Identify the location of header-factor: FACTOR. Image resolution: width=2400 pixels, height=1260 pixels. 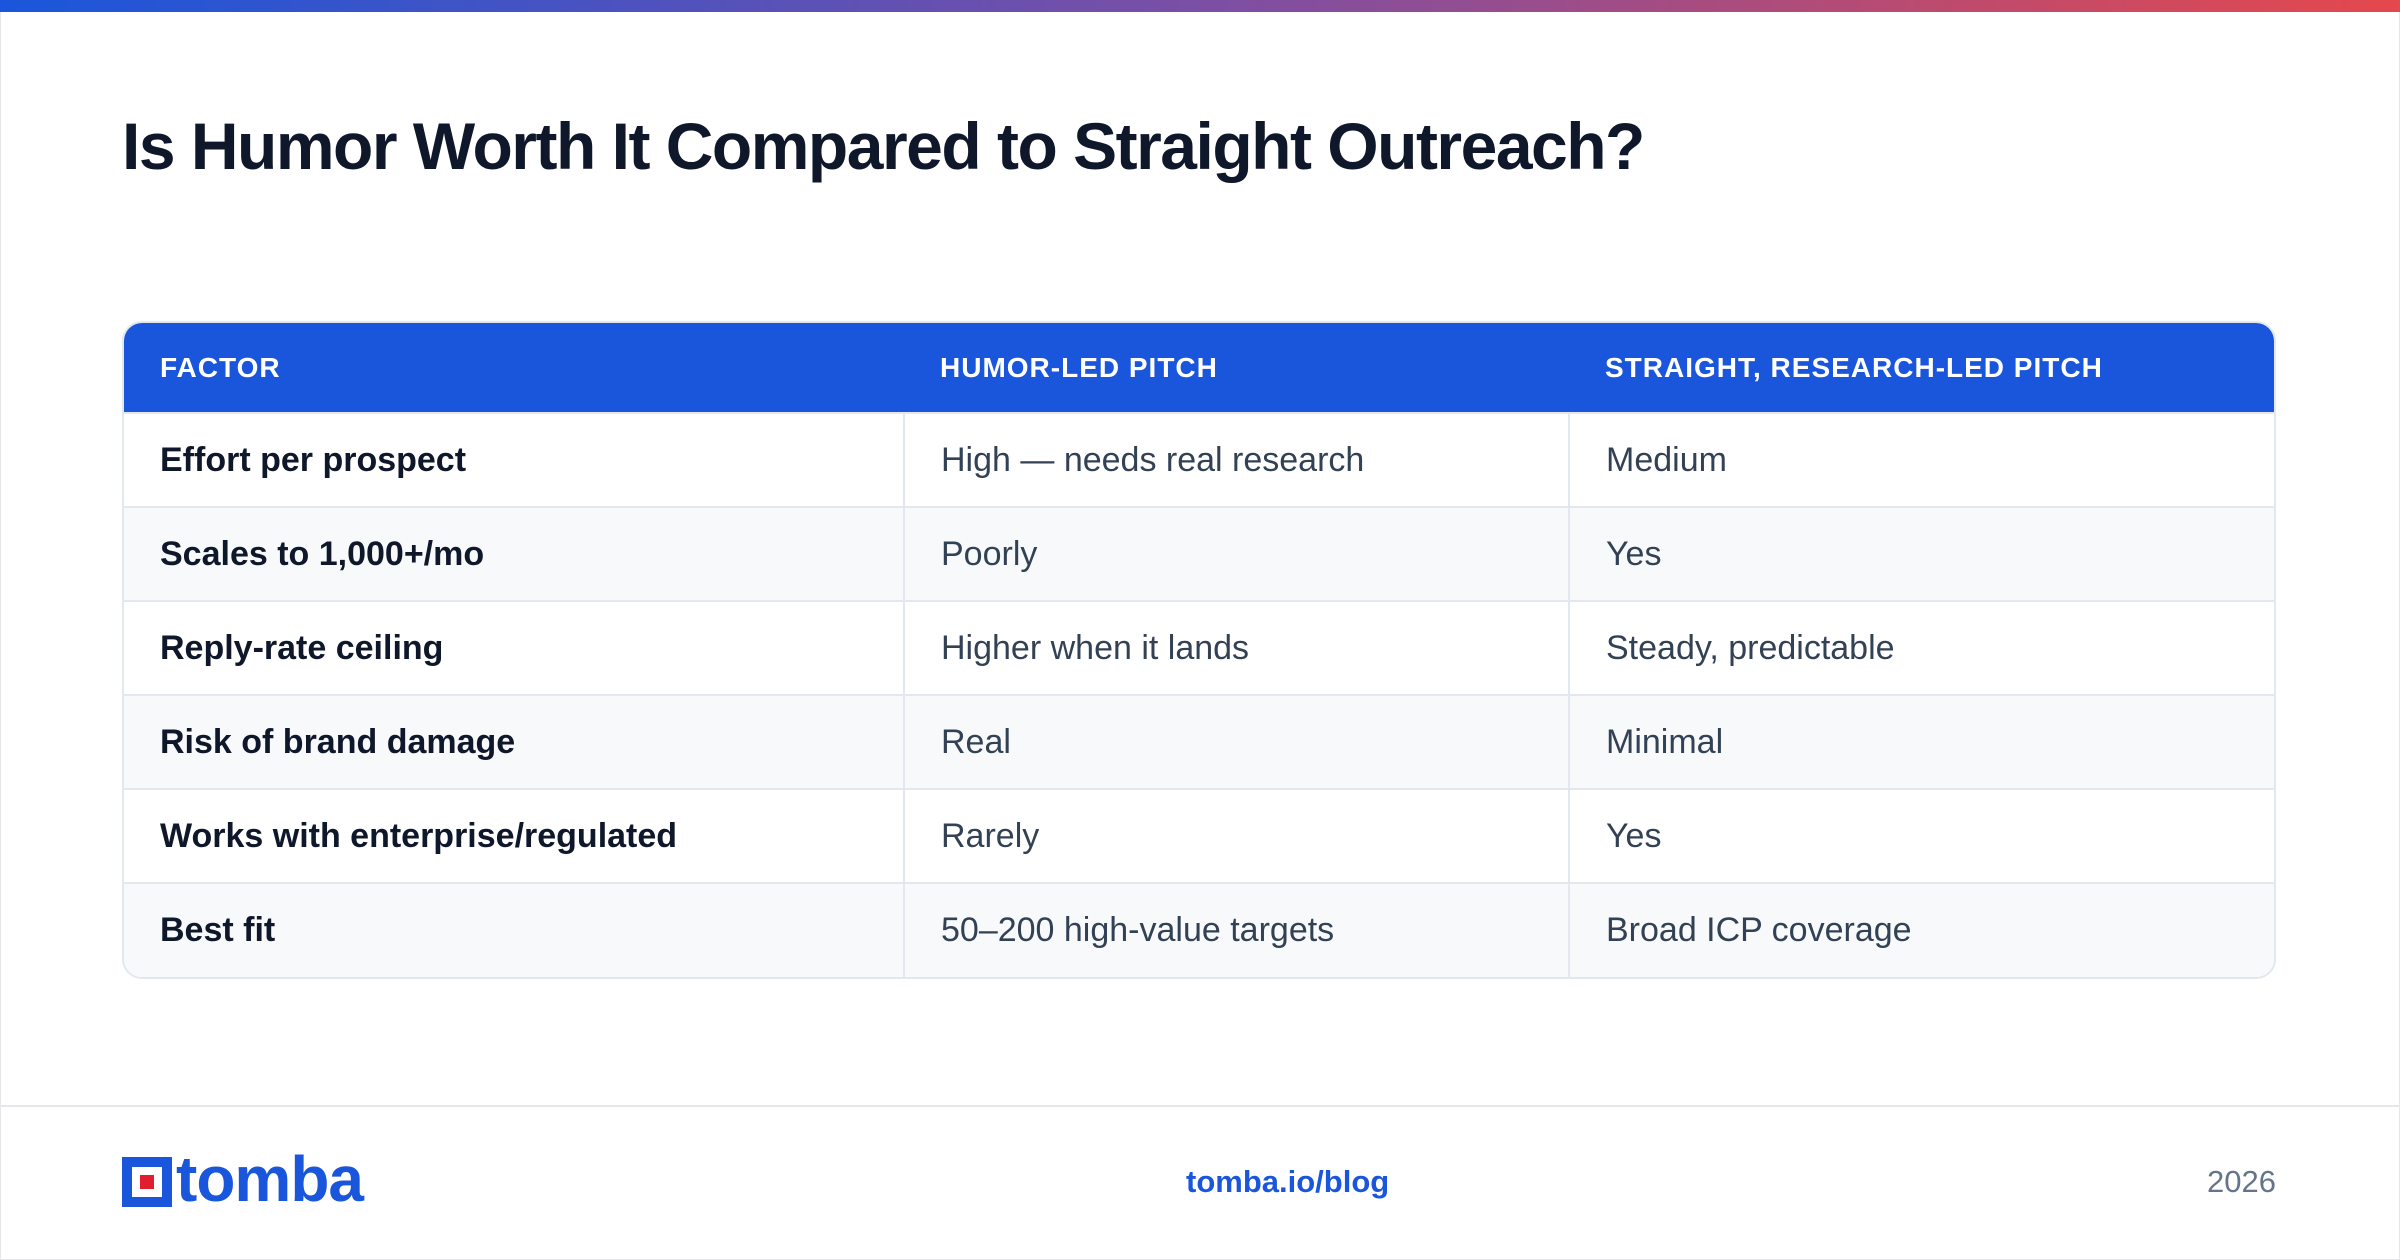
(514, 368).